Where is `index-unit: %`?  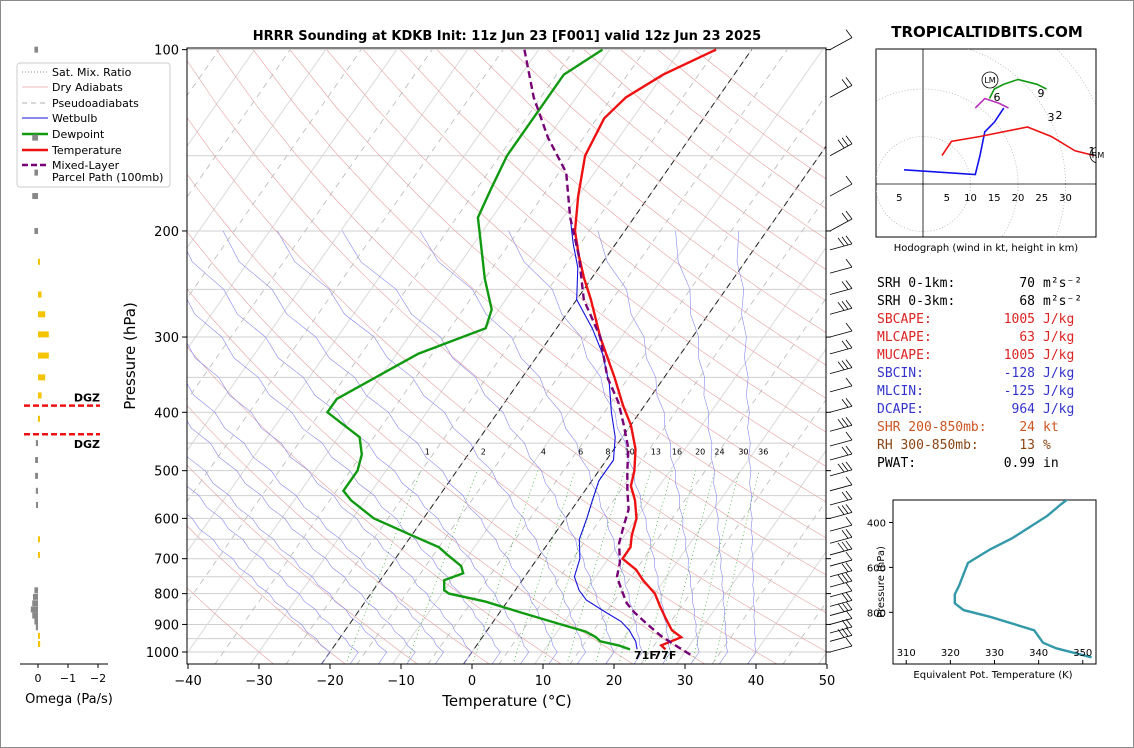
index-unit: % is located at coordinates (1047, 445).